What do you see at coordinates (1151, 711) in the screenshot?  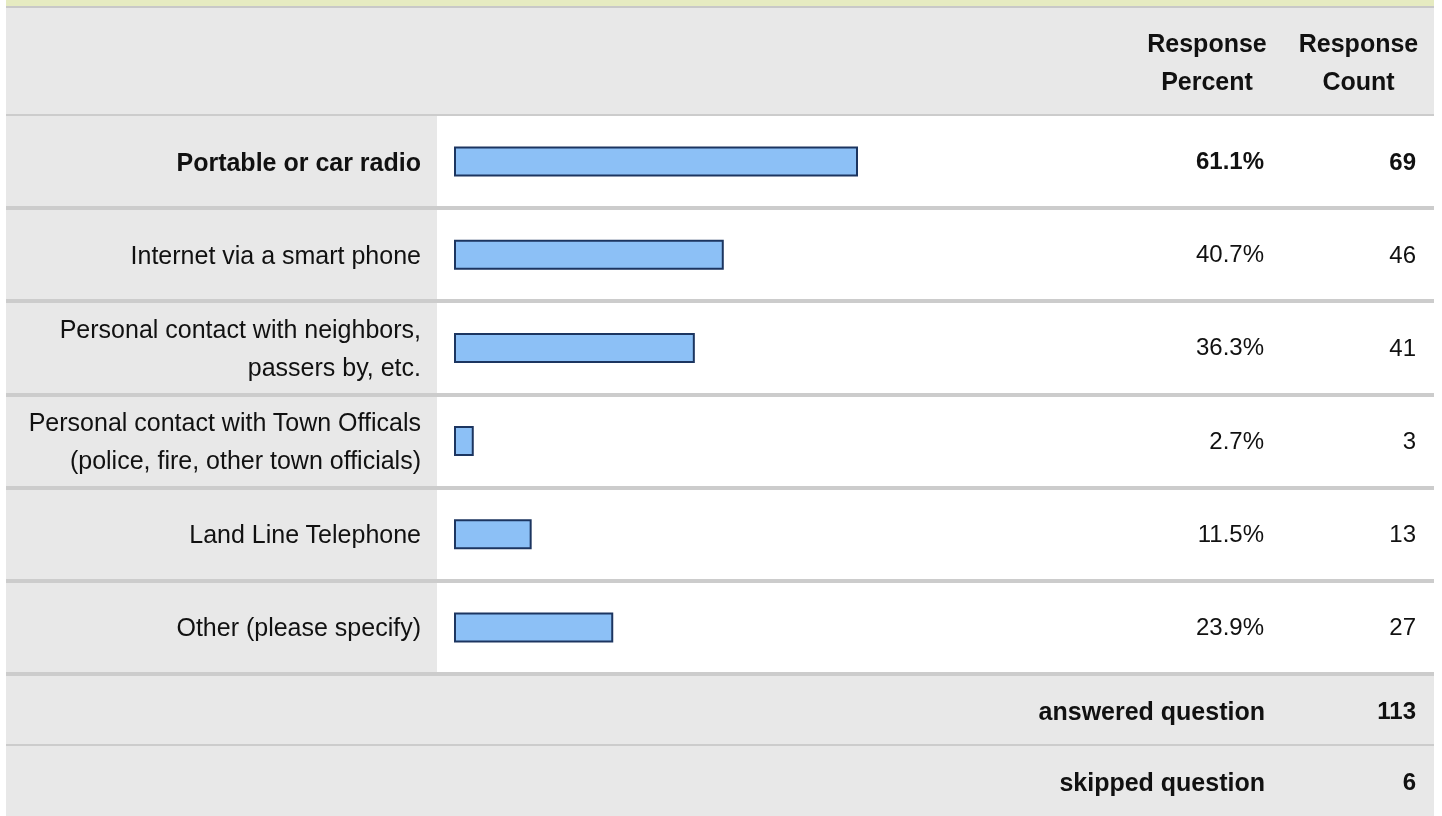 I see `text: answered question` at bounding box center [1151, 711].